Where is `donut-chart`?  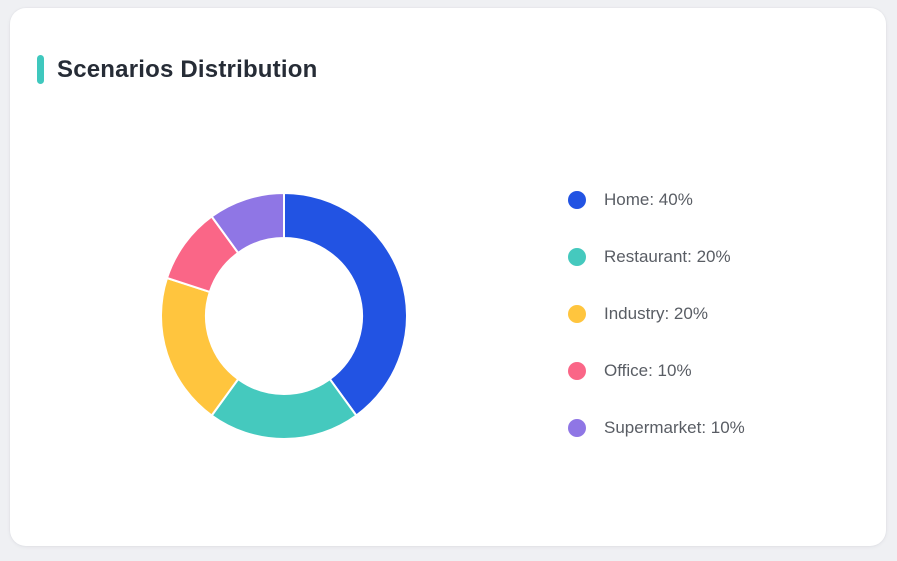
donut-chart is located at coordinates (284, 316).